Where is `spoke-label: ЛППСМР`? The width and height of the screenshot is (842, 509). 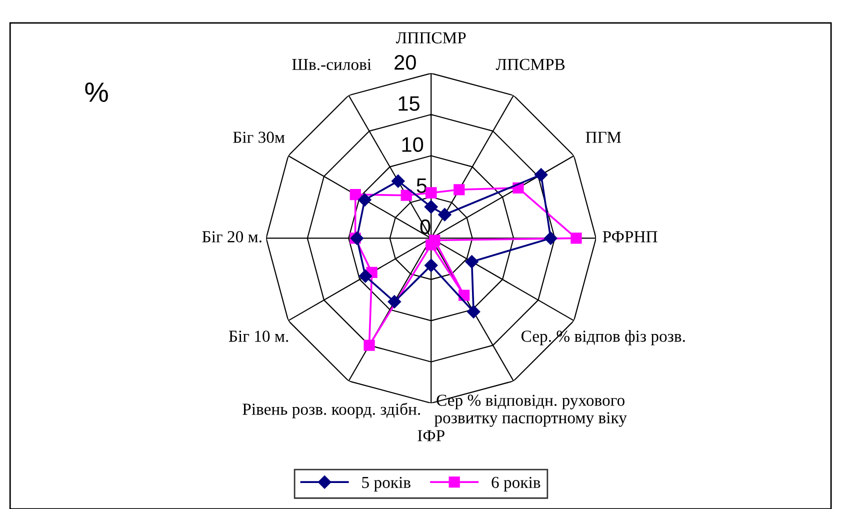 spoke-label: ЛППСМР is located at coordinates (431, 38).